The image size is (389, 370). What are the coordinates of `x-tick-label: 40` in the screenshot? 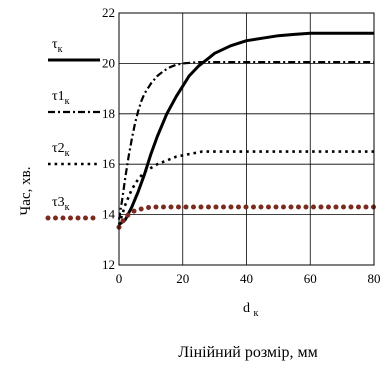 It's located at (246, 278).